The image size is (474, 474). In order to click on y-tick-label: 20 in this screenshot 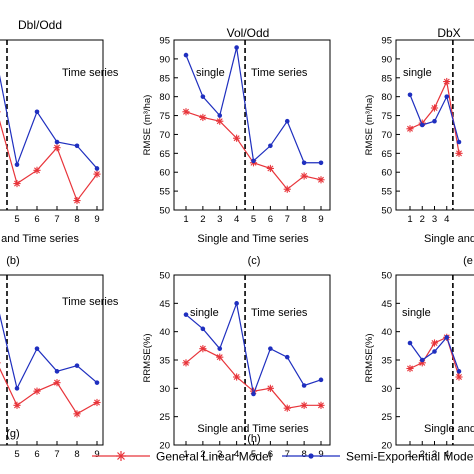, I will do `click(386, 446)`.